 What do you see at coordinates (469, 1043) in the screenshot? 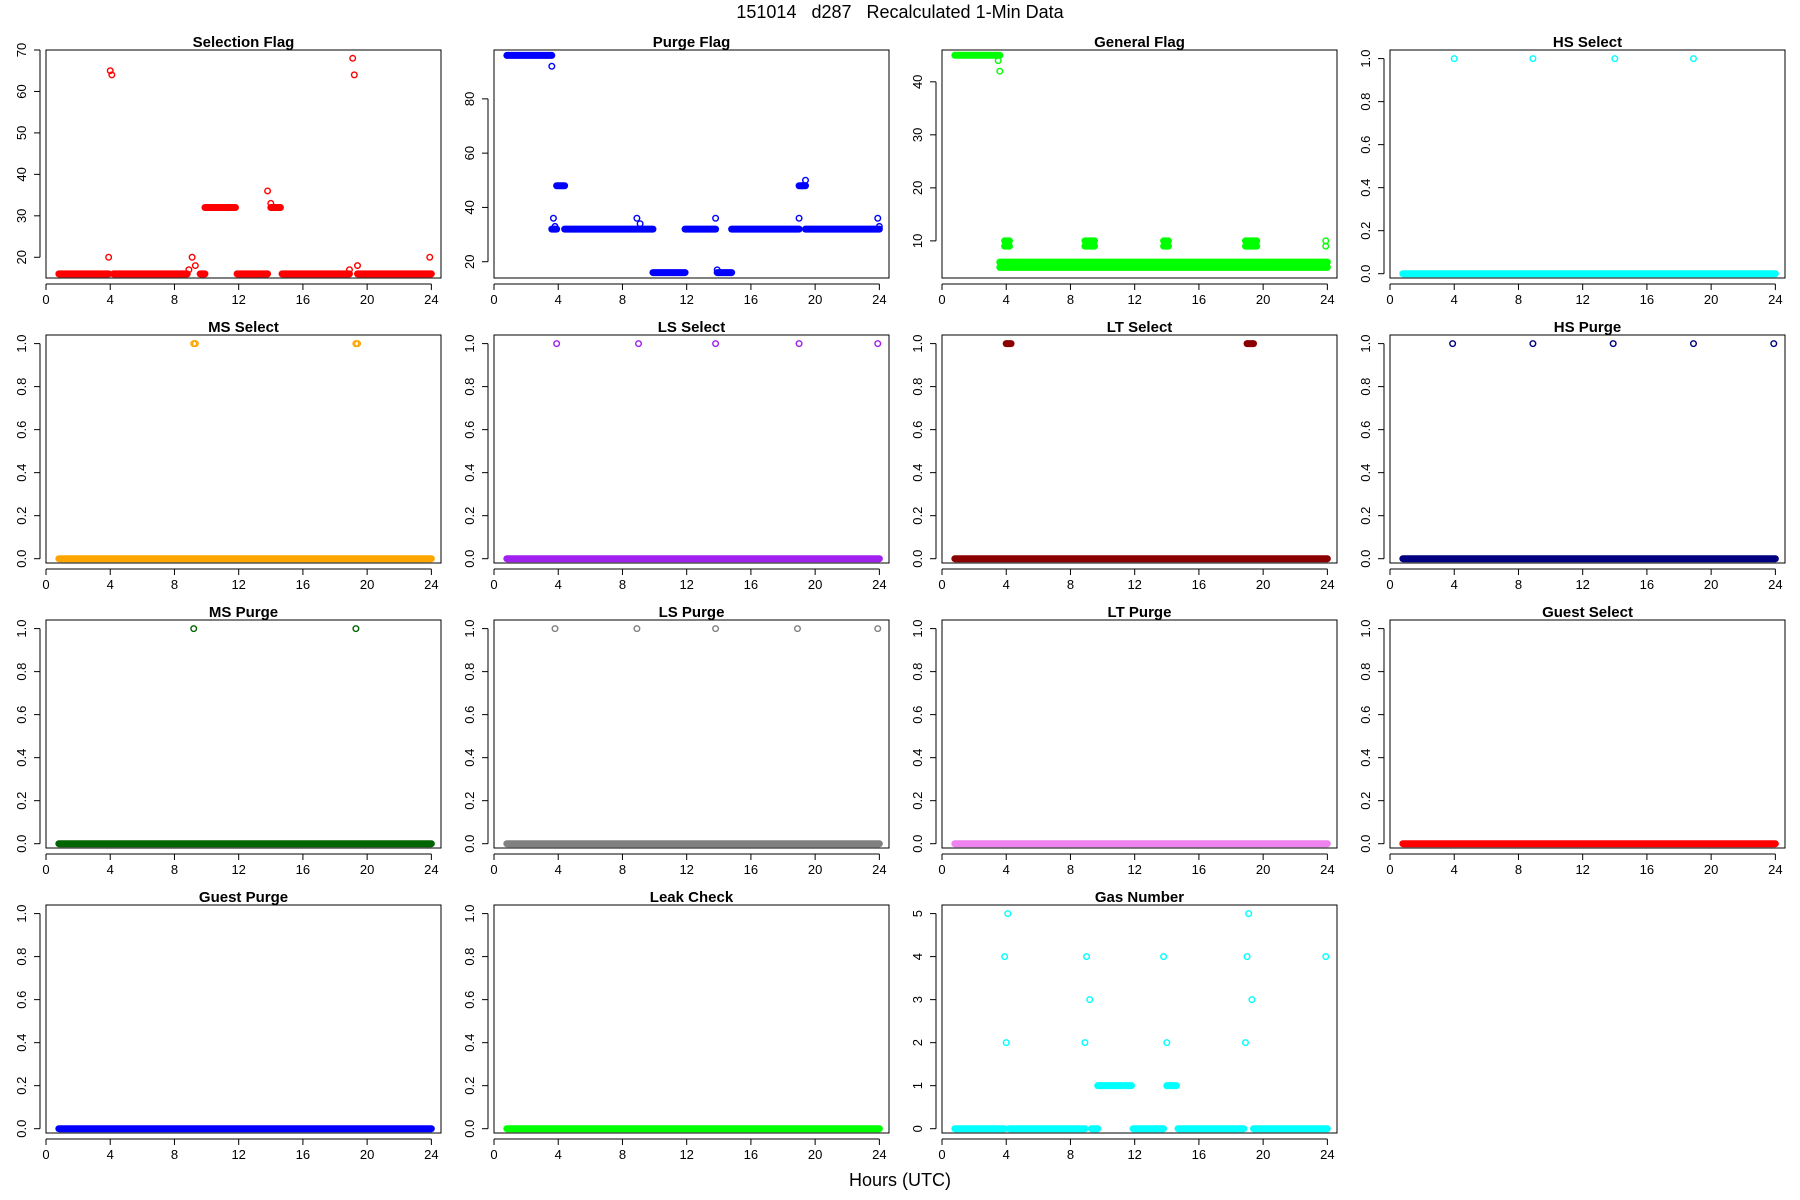
I see `y-tick-label: 0.4` at bounding box center [469, 1043].